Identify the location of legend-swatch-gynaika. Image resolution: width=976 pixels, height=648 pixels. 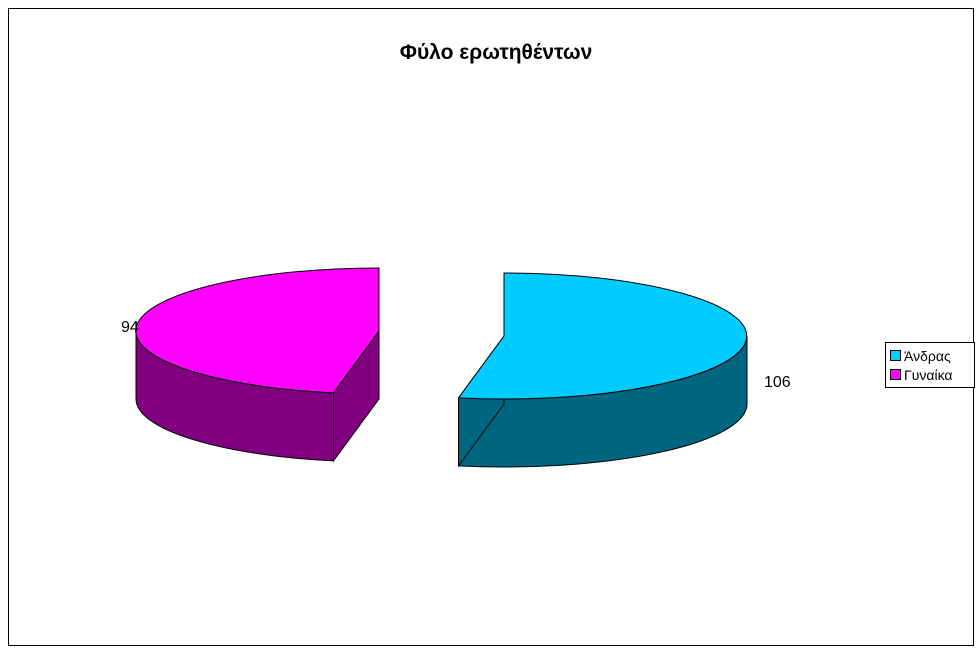
(895, 374).